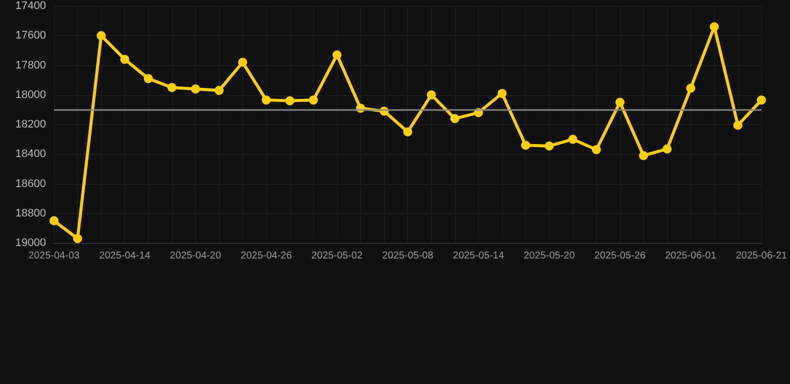 The image size is (790, 384). Describe the element at coordinates (30, 213) in the screenshot. I see `y-tick-label: 18800` at that location.